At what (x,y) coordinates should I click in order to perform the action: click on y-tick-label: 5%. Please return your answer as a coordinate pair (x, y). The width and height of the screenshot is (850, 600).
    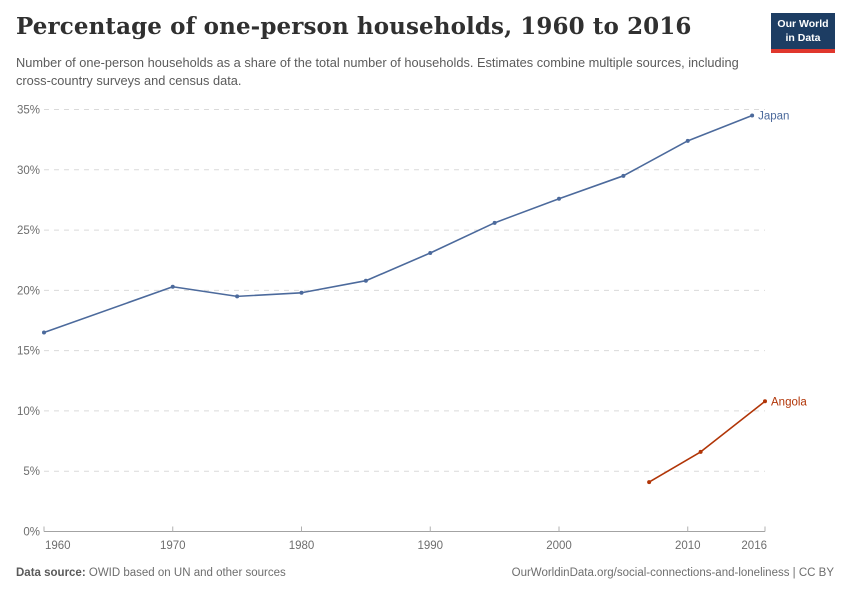
    Looking at the image, I should click on (31, 472).